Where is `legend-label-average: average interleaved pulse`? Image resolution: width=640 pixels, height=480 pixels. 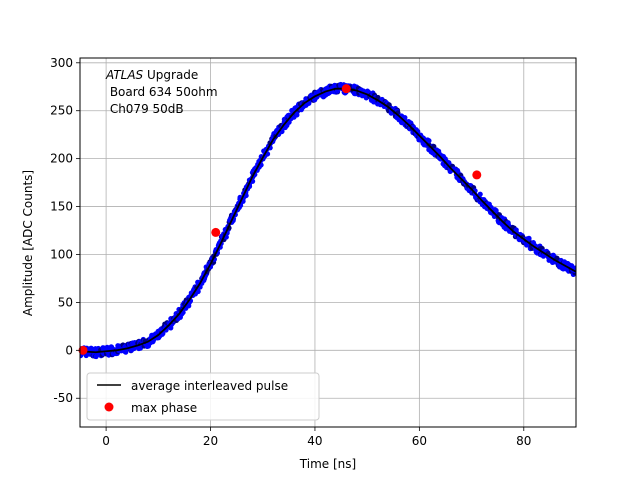 legend-label-average: average interleaved pulse is located at coordinates (209, 386).